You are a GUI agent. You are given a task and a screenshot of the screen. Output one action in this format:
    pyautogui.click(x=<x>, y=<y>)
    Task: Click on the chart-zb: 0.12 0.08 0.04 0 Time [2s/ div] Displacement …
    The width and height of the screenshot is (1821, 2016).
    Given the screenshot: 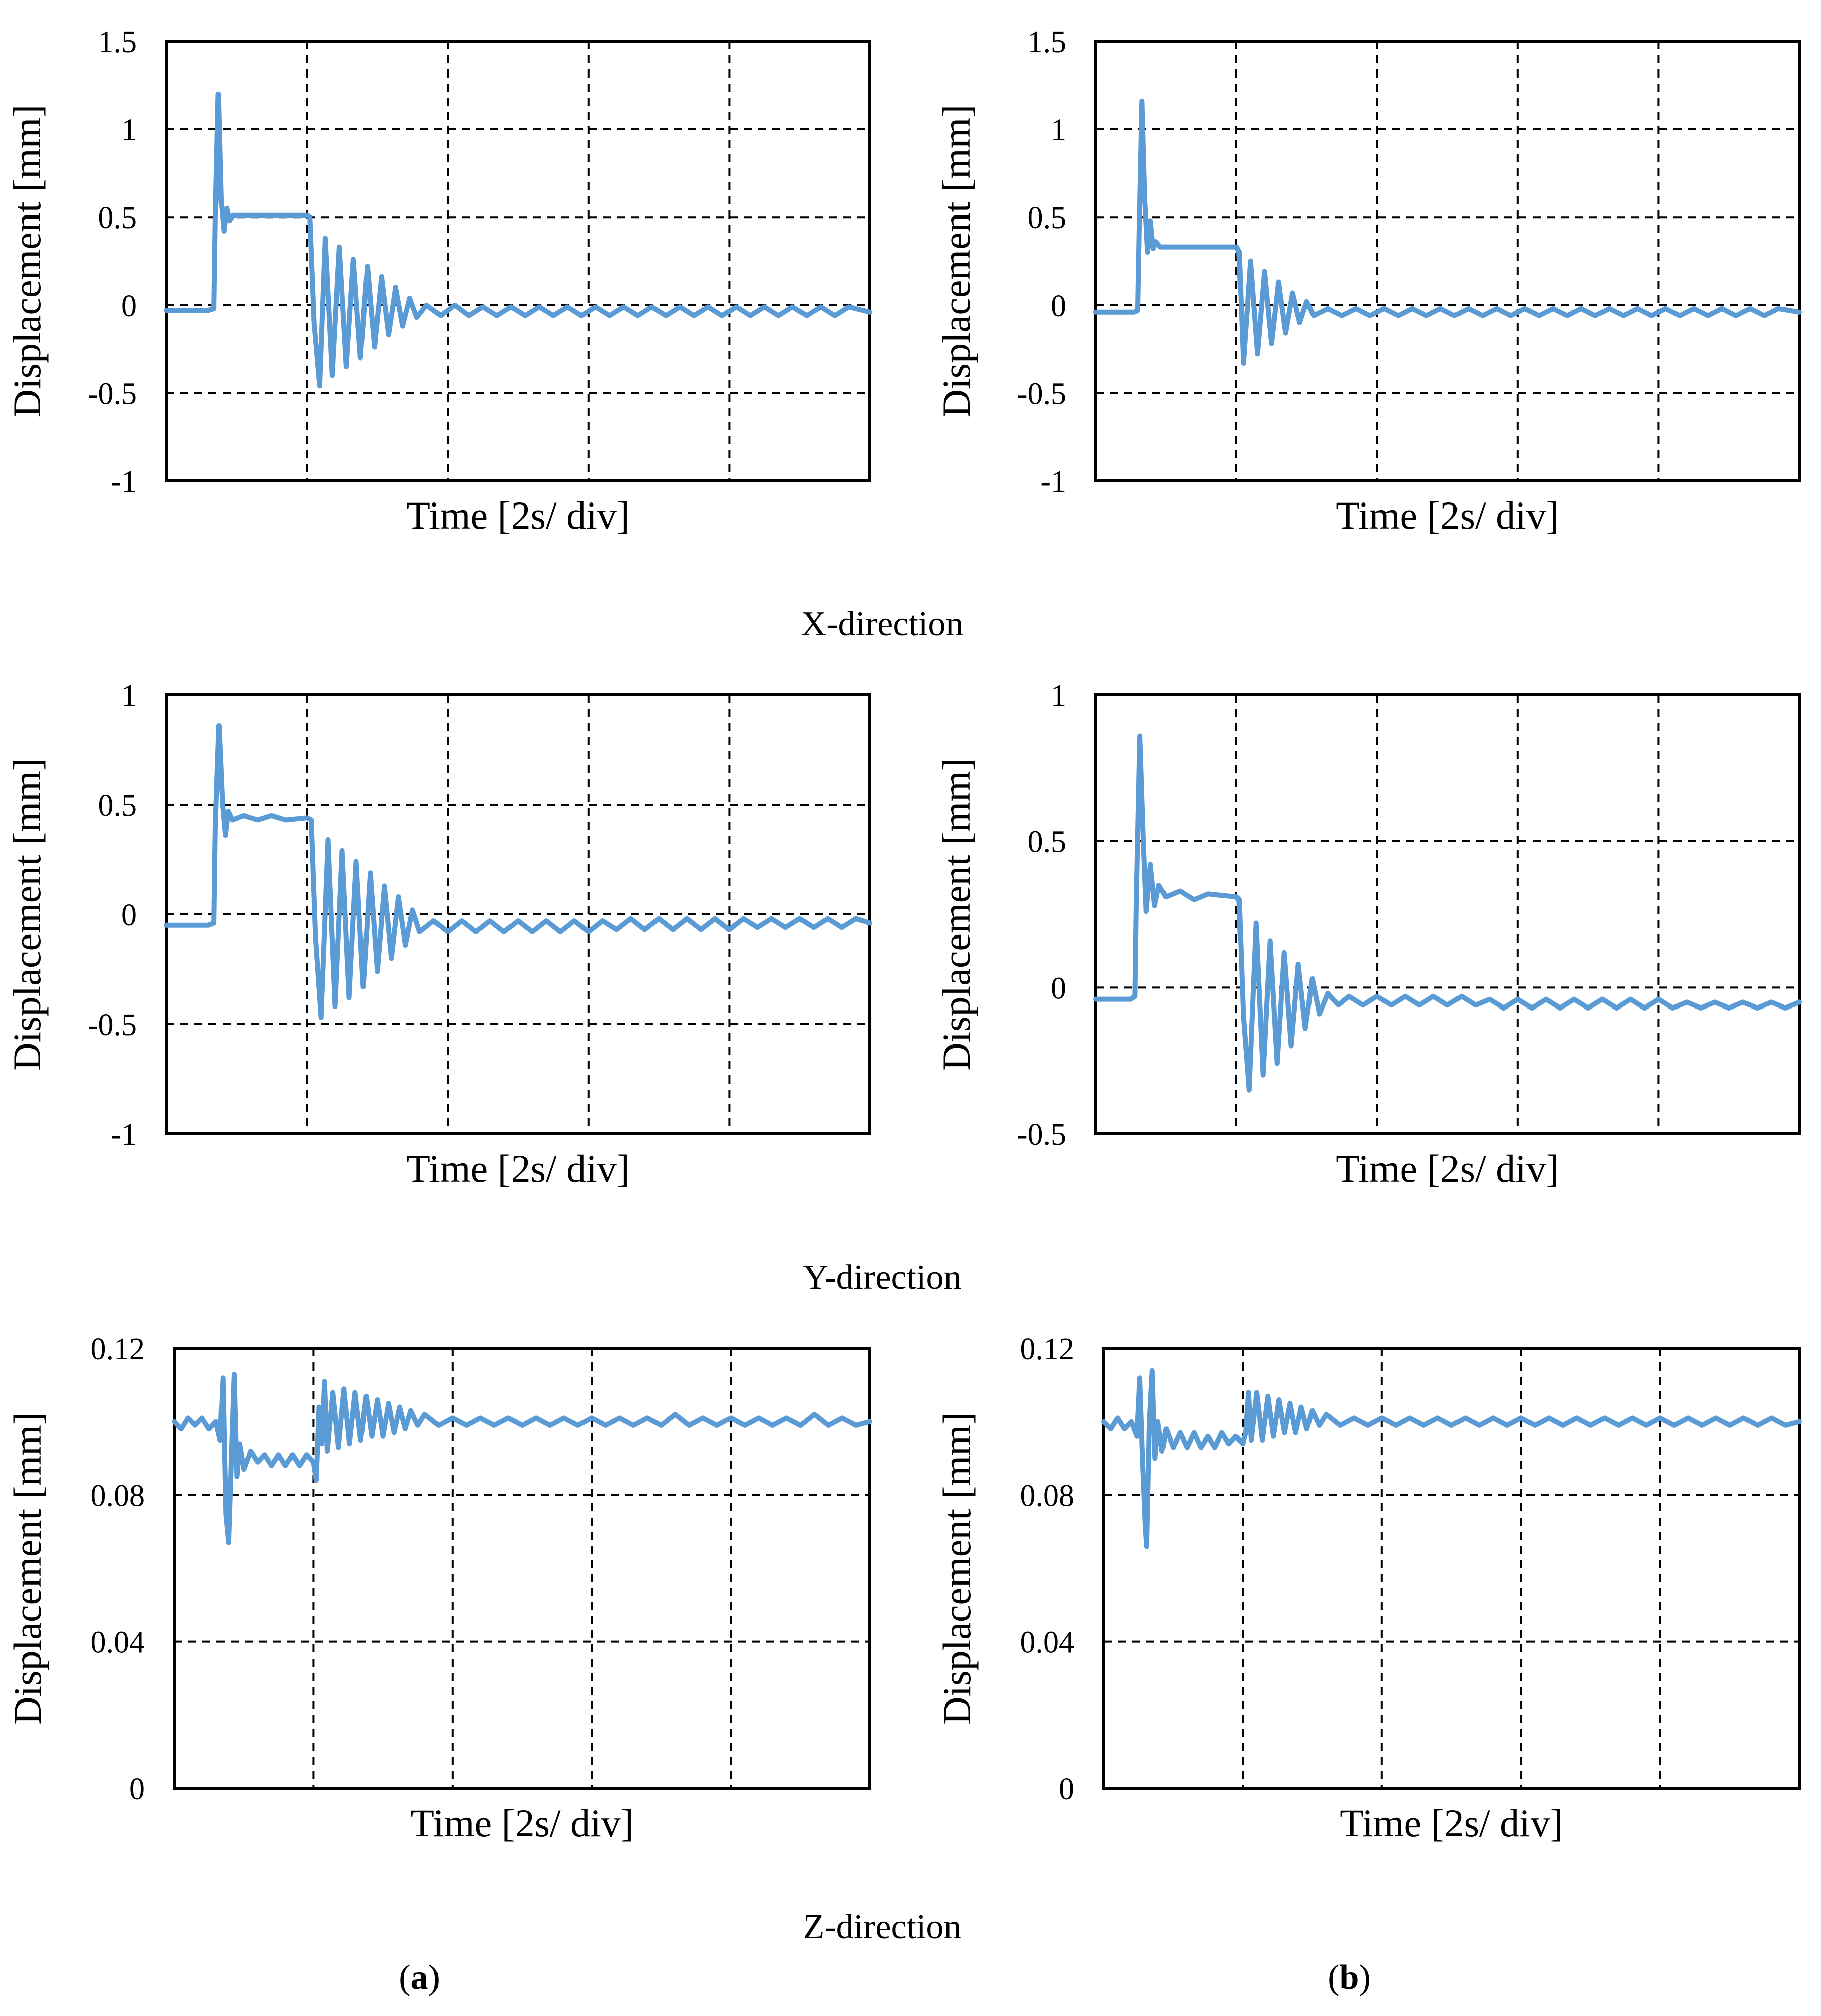 What is the action you would take?
    pyautogui.click(x=1369, y=1589)
    